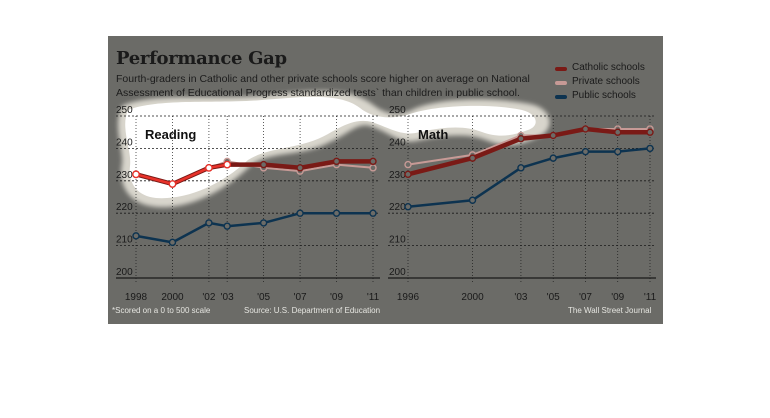 The image size is (770, 418). I want to click on math-y-tick-label: 250, so click(397, 110).